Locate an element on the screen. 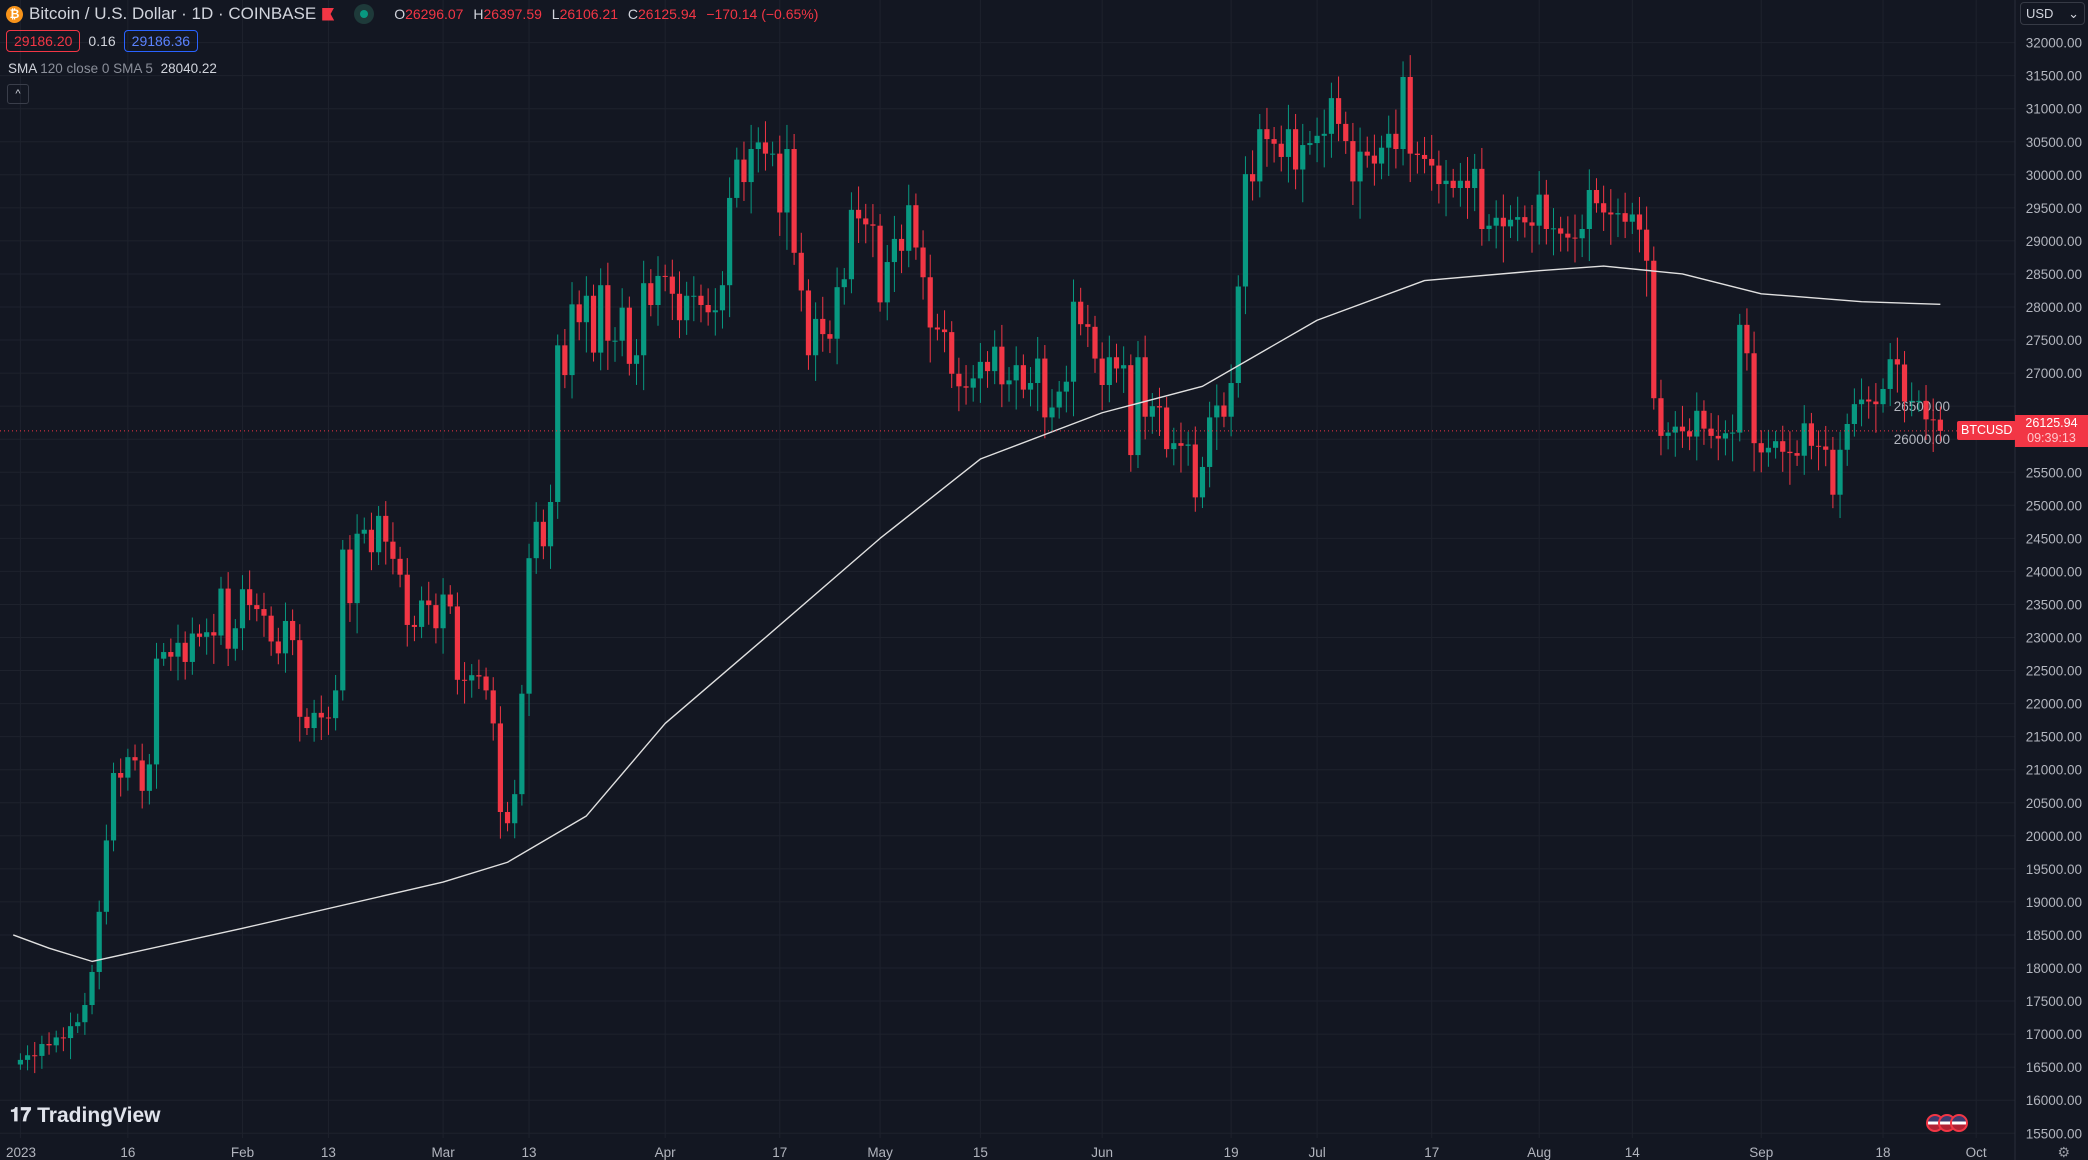 The image size is (2088, 1160). events-markers is located at coordinates (1947, 1123).